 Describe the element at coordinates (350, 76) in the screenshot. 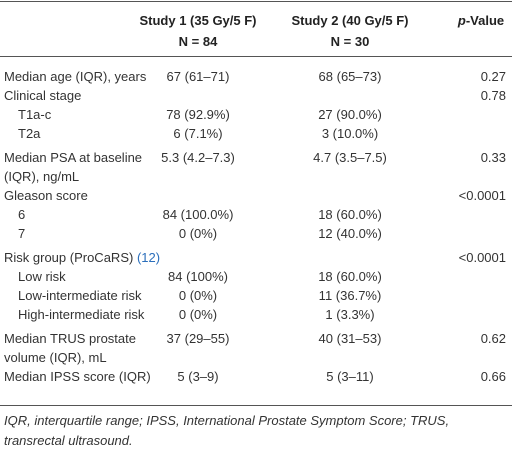

I see `cell: 68 (65–73)` at that location.